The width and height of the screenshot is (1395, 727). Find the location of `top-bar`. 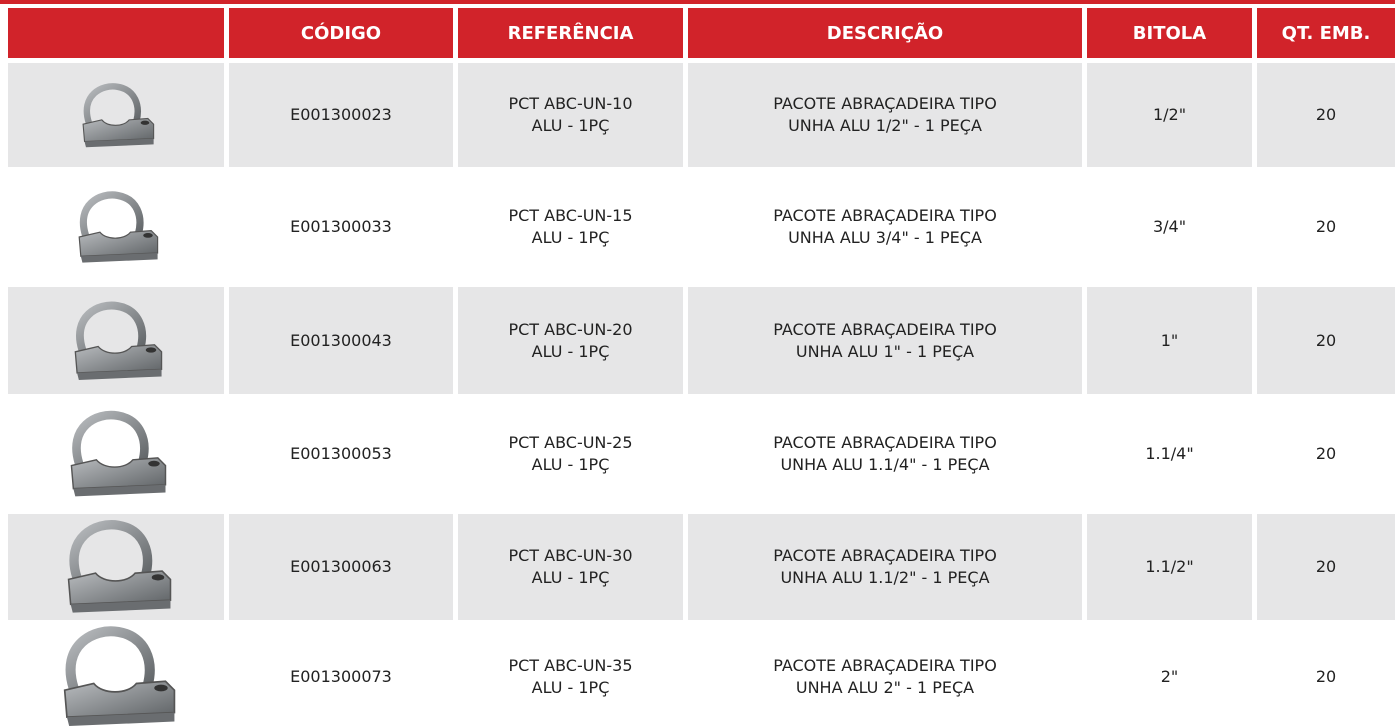

top-bar is located at coordinates (697, 2).